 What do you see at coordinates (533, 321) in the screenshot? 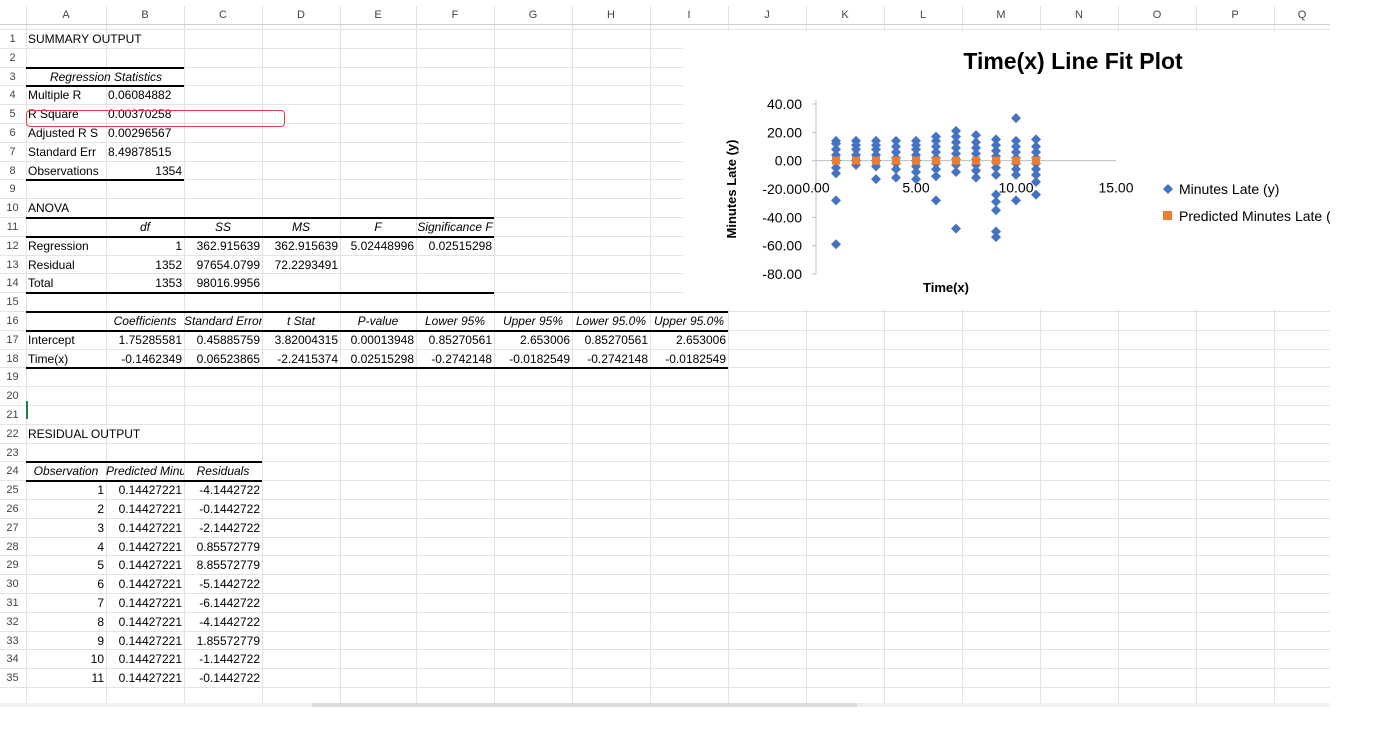
I see `coefficients-header: Upper 95%` at bounding box center [533, 321].